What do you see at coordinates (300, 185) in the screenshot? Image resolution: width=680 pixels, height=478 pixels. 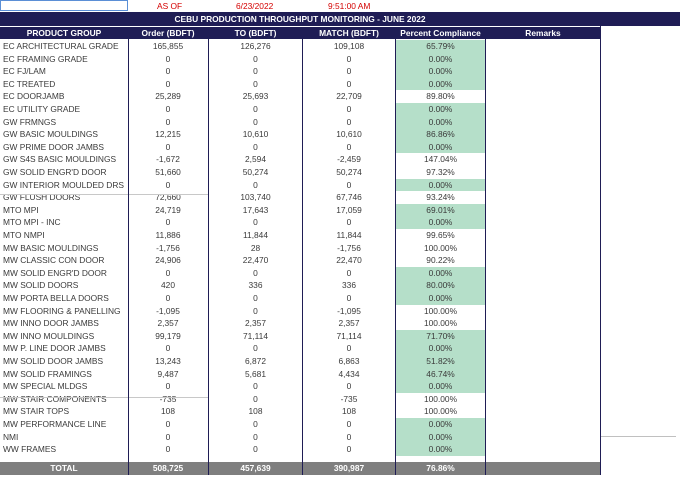 I see `table-row: GW INTERIOR MOULDED DRS 0 0 0 0.00%` at bounding box center [300, 185].